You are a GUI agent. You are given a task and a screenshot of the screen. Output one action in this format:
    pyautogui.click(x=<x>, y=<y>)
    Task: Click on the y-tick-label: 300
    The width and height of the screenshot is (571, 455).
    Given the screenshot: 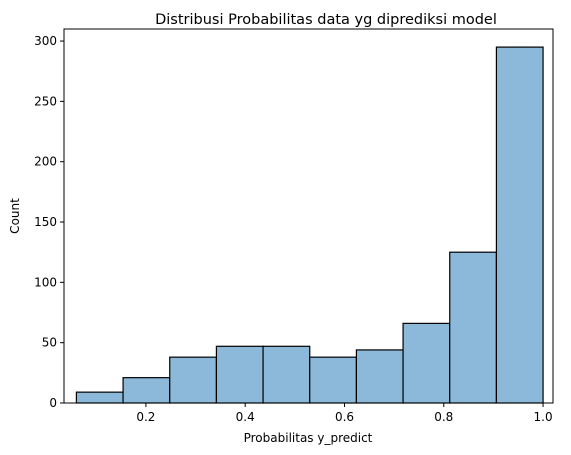 What is the action you would take?
    pyautogui.click(x=45, y=41)
    